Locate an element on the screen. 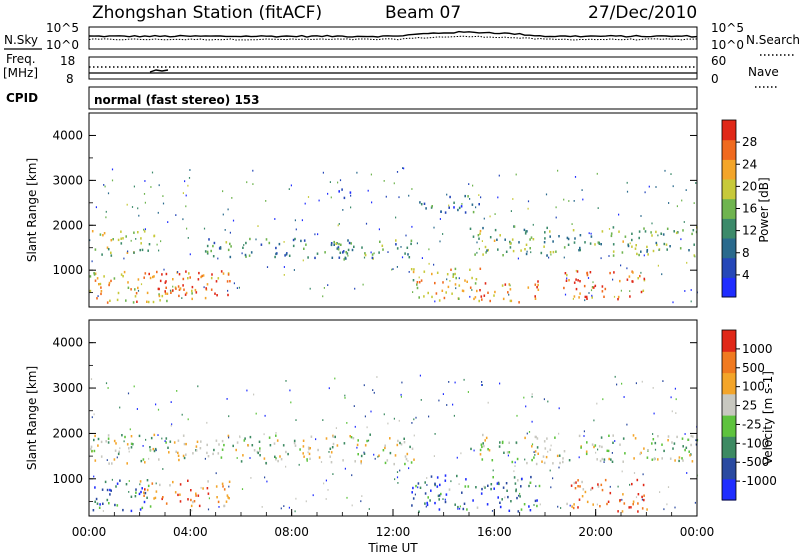  velocity-cbar-label: Velocity [m s-1] is located at coordinates (768, 418).